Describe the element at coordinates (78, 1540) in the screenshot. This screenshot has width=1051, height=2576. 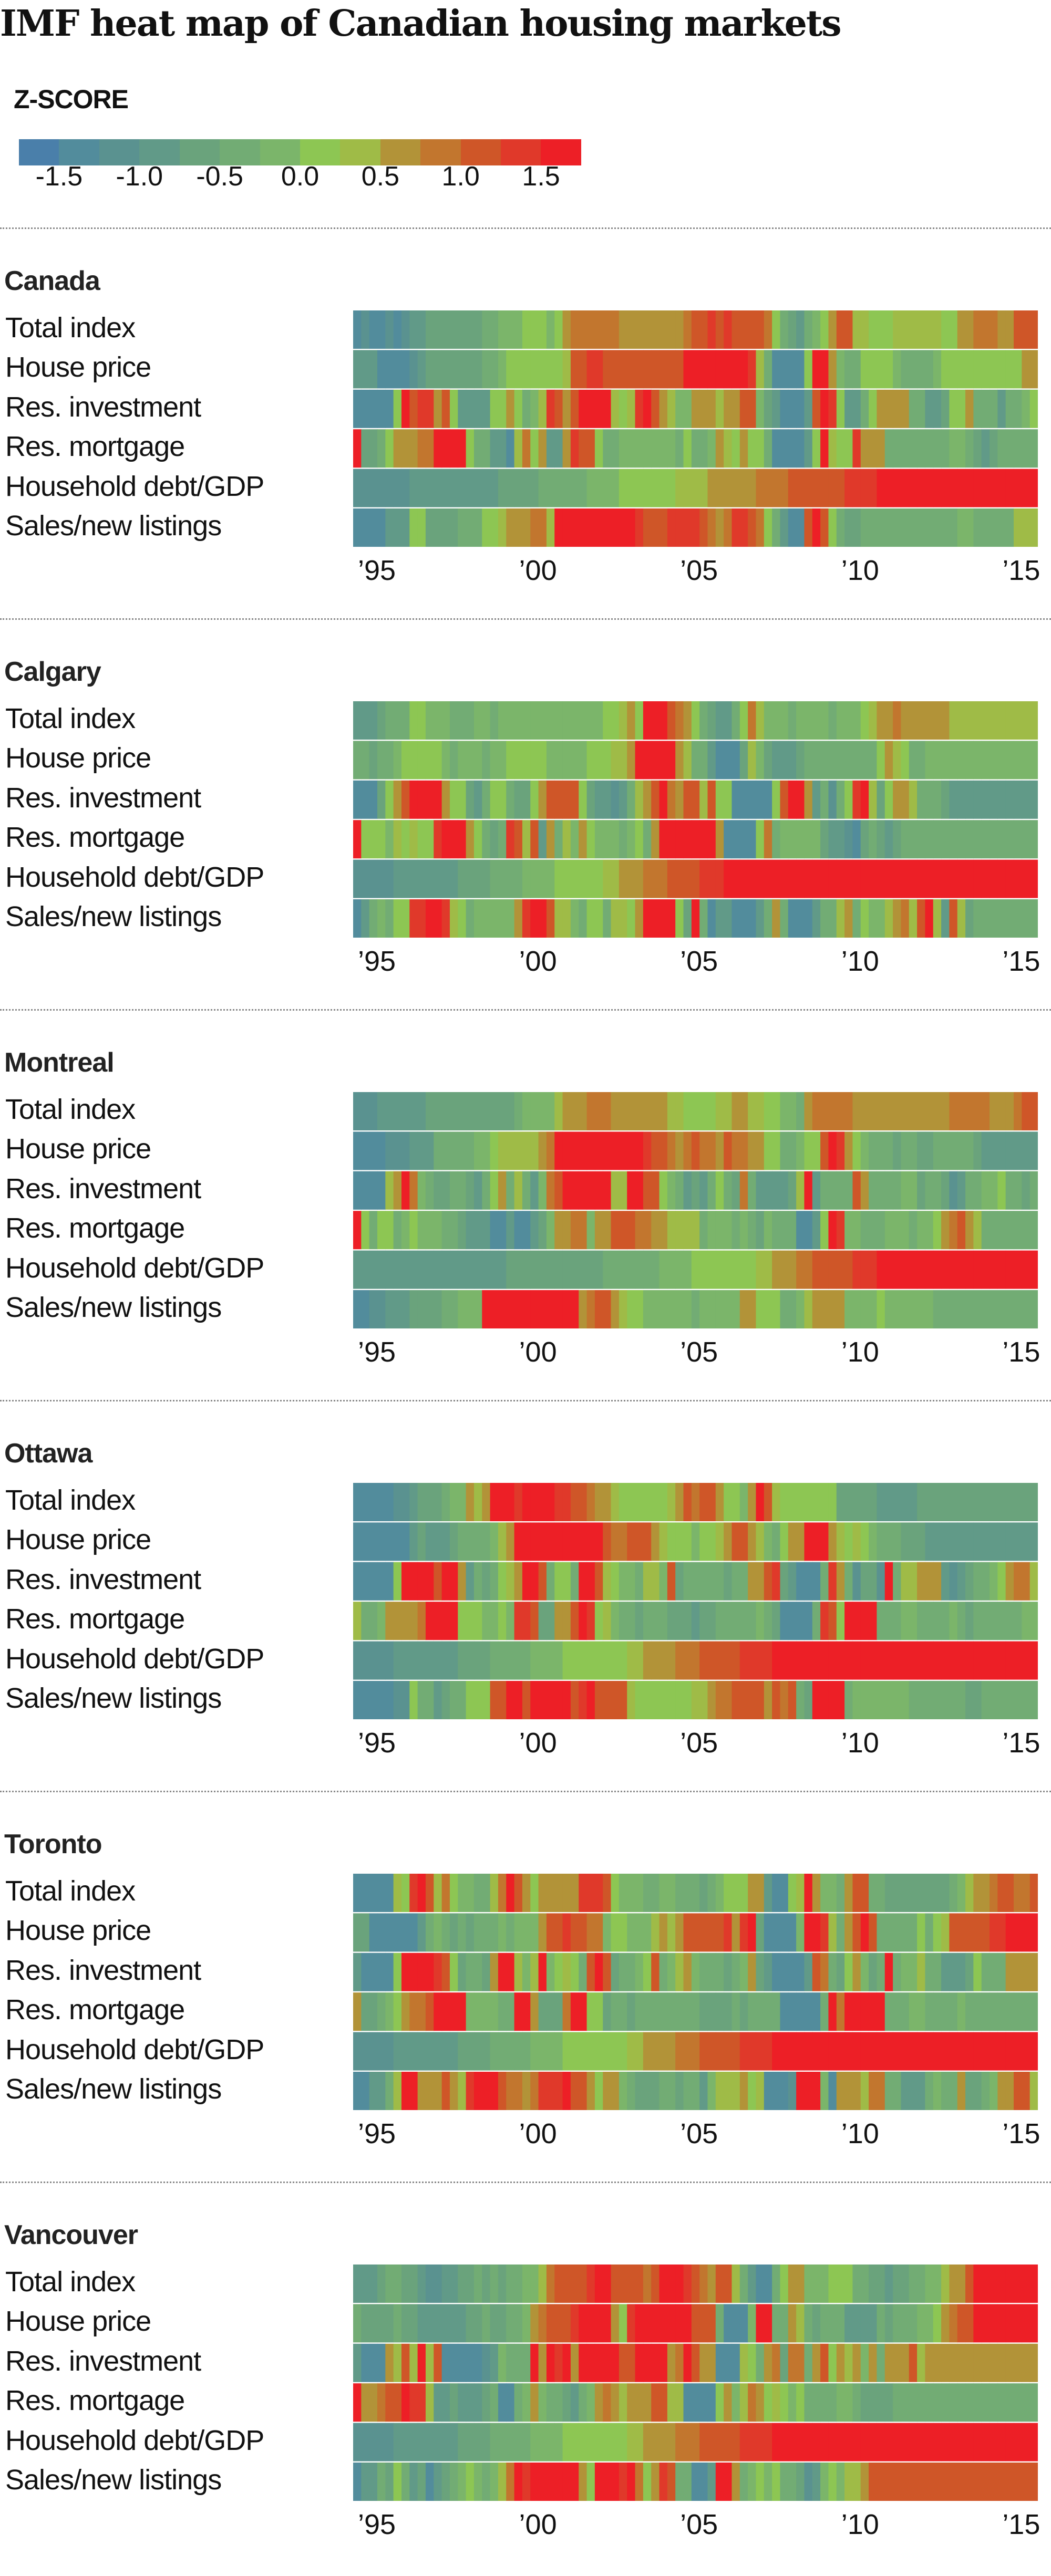
I see `row-label: House price` at that location.